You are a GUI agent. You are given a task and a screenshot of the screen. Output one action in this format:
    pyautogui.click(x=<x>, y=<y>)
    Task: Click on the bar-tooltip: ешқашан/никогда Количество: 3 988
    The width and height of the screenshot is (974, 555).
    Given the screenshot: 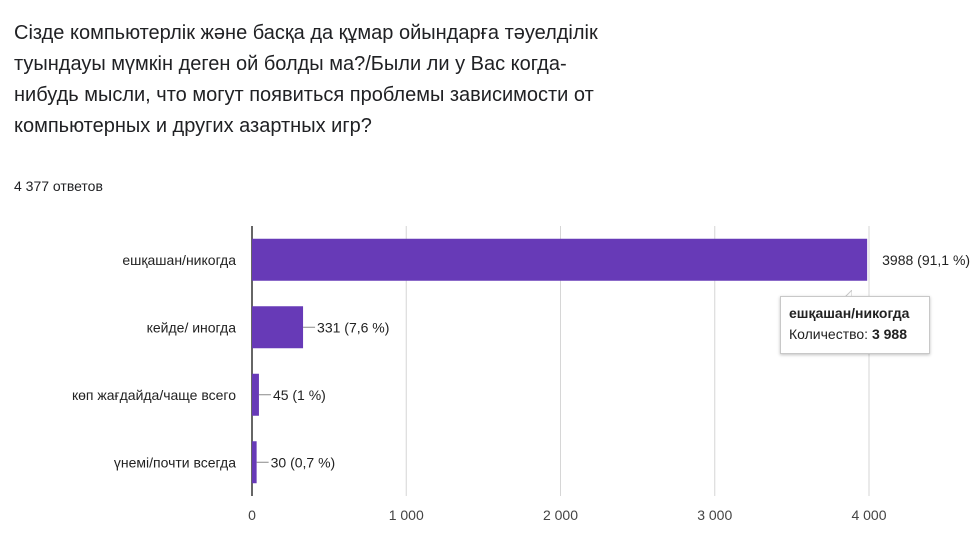 What is the action you would take?
    pyautogui.click(x=855, y=325)
    